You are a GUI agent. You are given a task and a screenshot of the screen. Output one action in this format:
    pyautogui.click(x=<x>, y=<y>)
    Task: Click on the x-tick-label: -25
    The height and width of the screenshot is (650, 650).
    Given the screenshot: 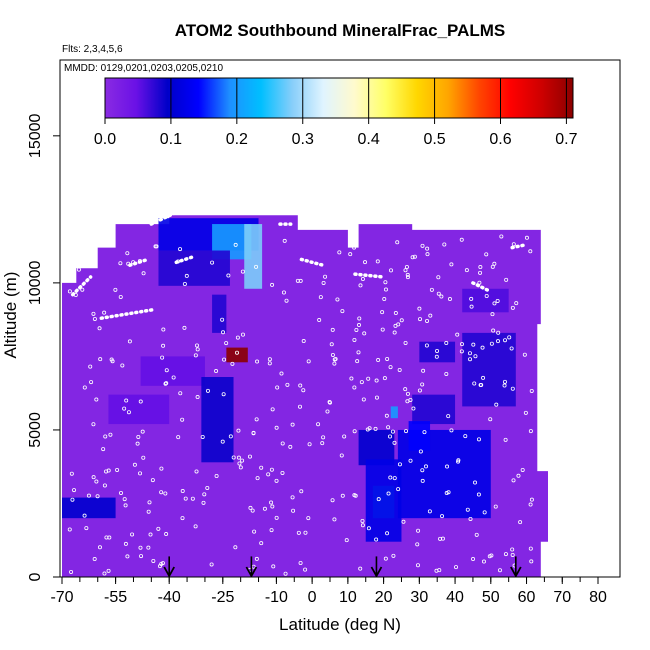 What is the action you would take?
    pyautogui.click(x=222, y=597)
    